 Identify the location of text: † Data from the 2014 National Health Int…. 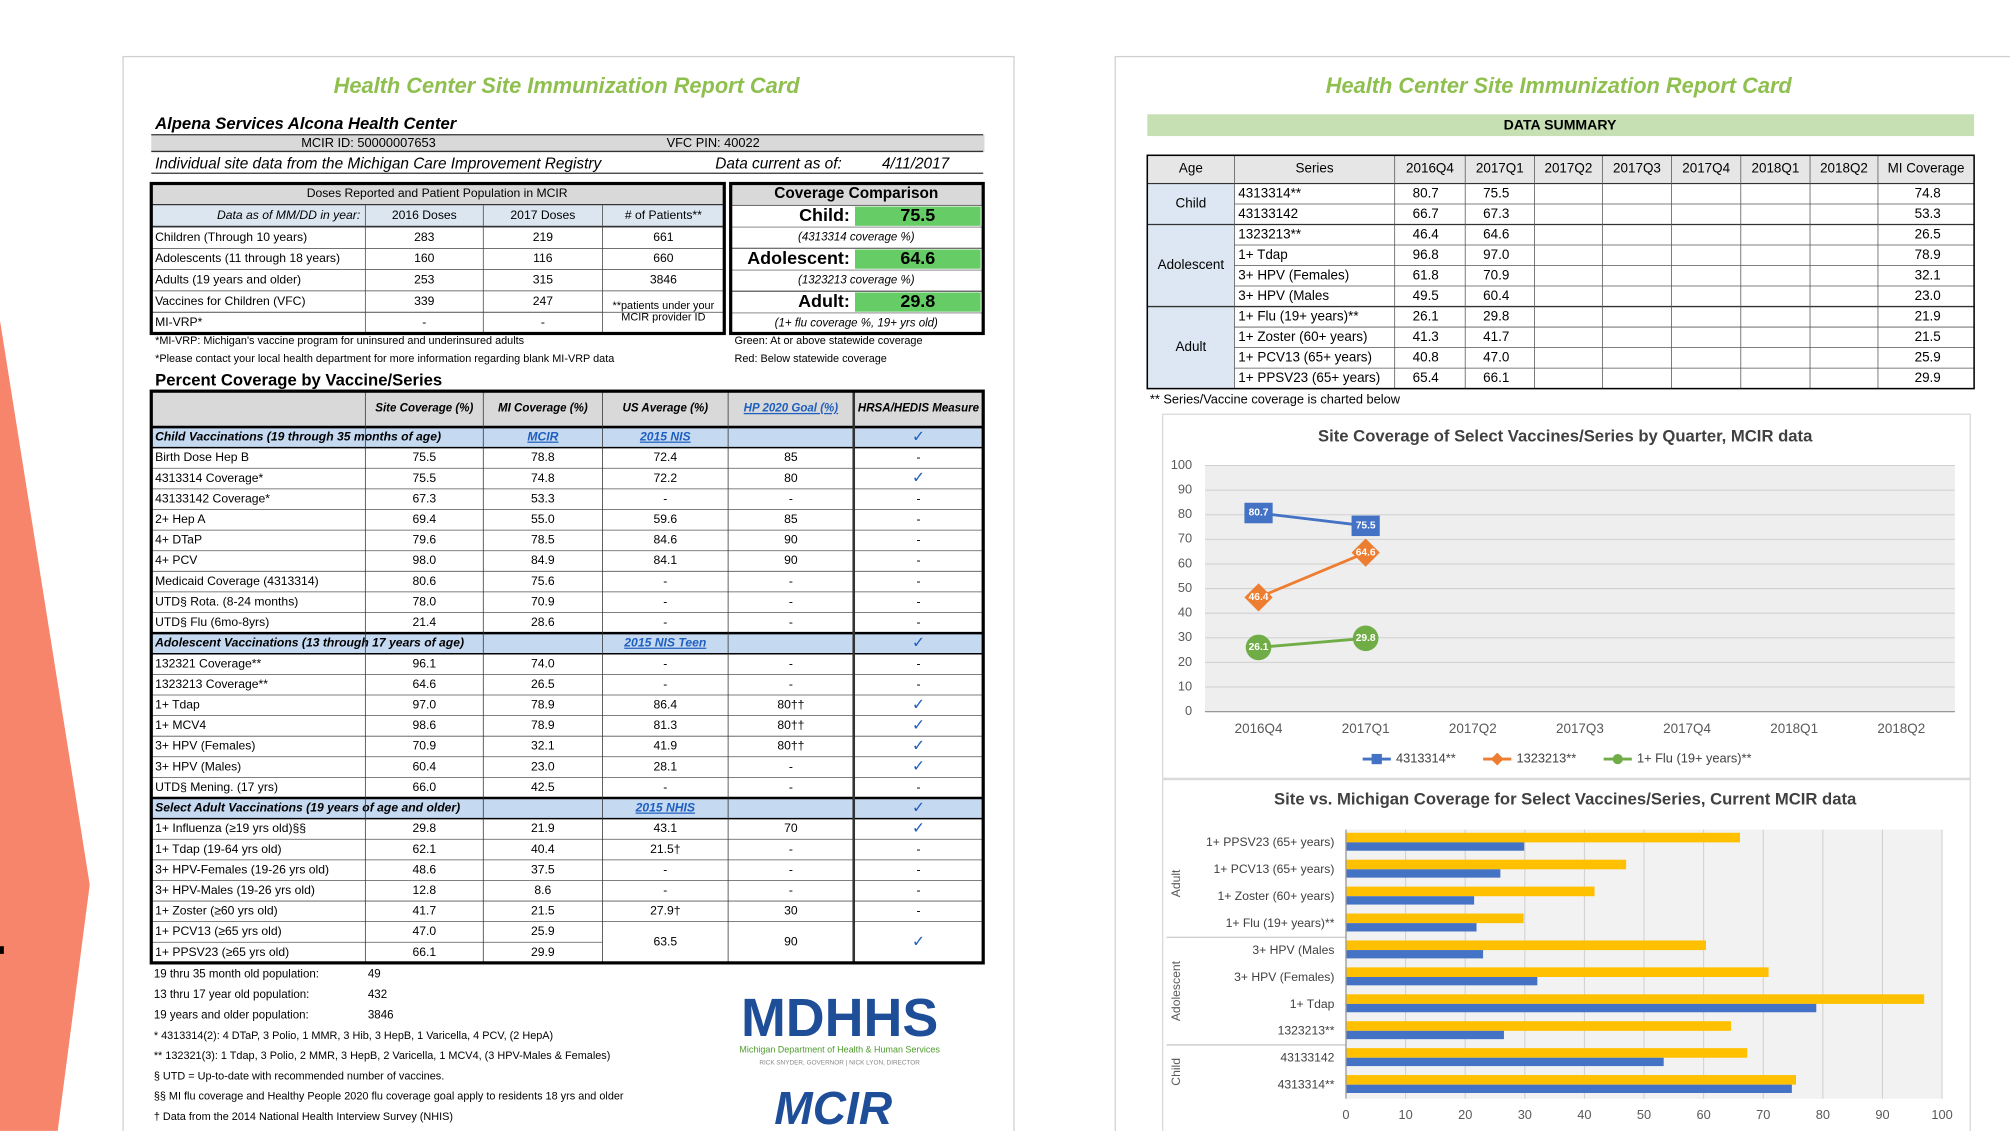
(303, 1117).